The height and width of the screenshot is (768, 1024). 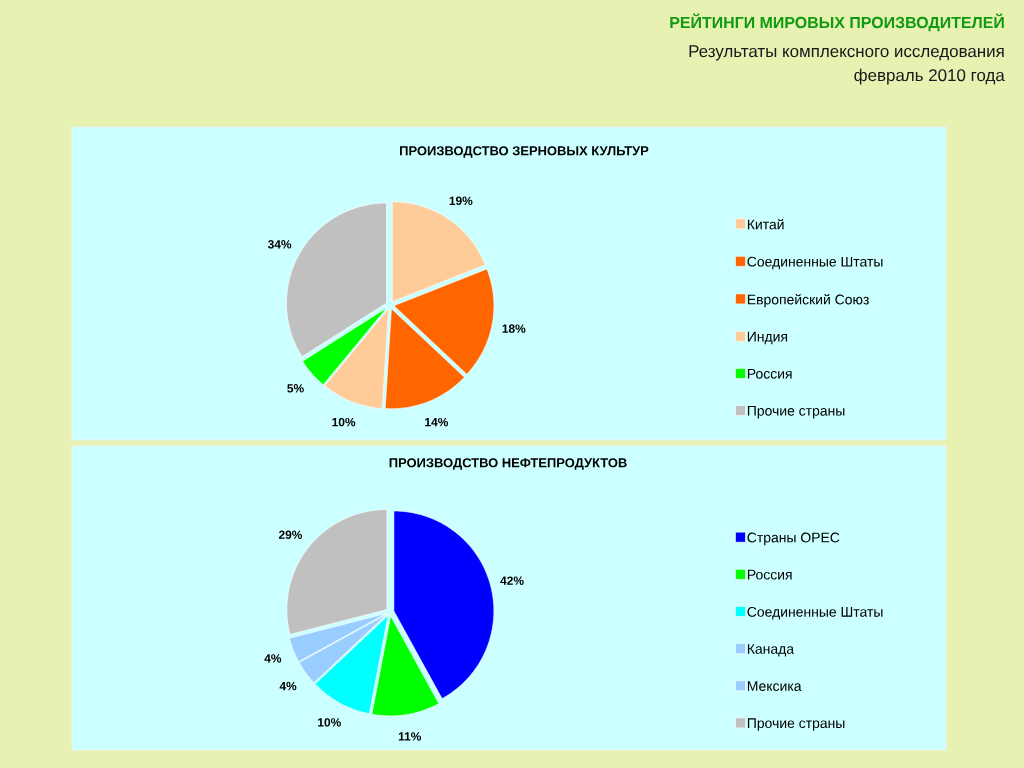 What do you see at coordinates (279, 244) in the screenshot?
I see `data-label: 34%` at bounding box center [279, 244].